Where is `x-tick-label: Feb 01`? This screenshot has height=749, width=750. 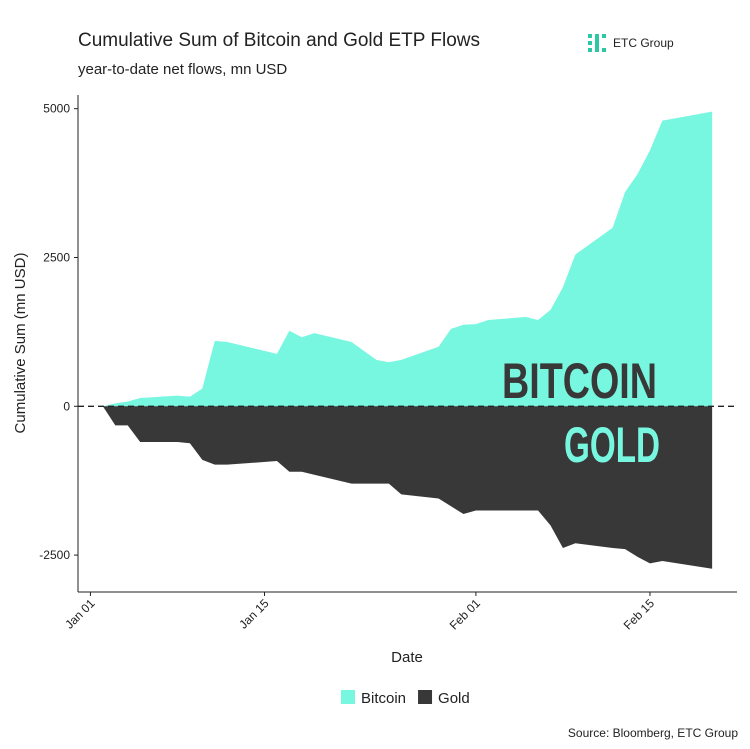 x-tick-label: Feb 01 is located at coordinates (465, 614).